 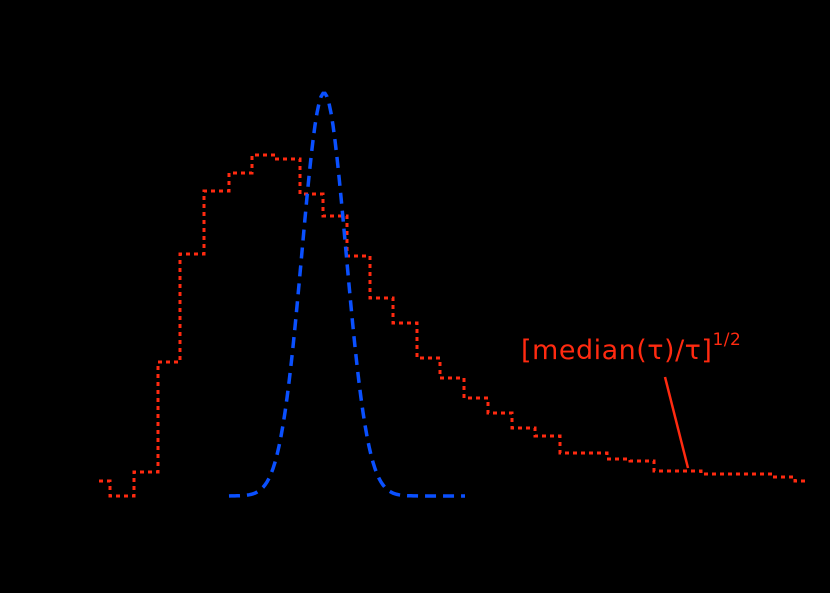 What do you see at coordinates (617, 350) in the screenshot?
I see `annotation-text: [median(τ)/τ]` at bounding box center [617, 350].